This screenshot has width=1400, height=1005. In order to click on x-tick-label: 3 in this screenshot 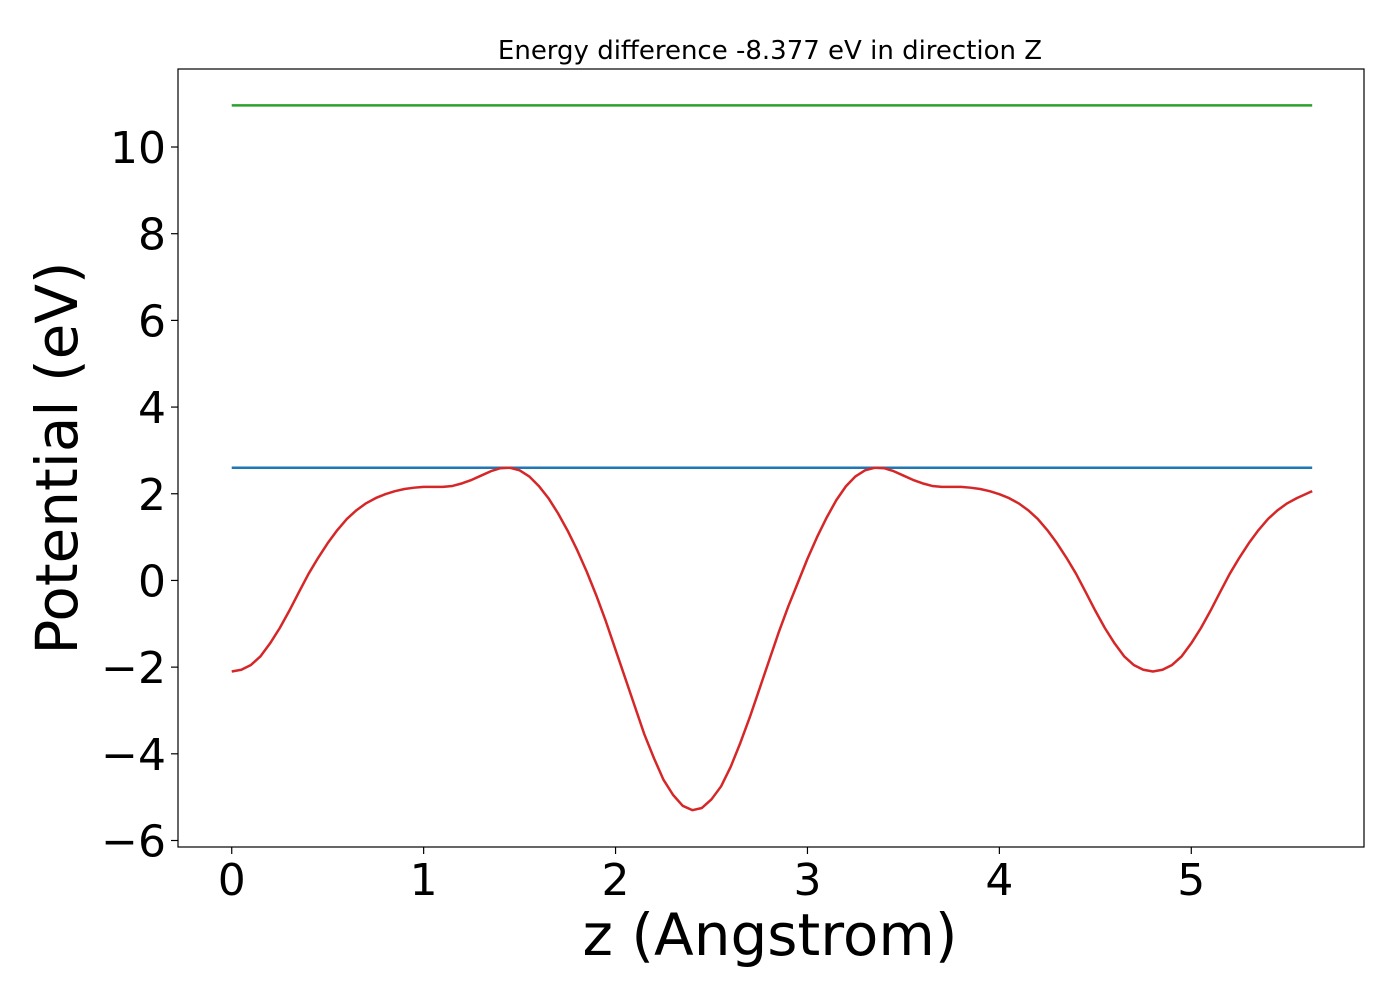, I will do `click(807, 880)`.